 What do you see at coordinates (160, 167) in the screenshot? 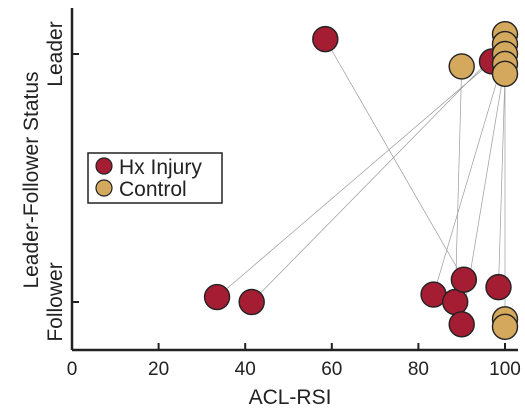
I see `legend-label-hx-injury: Hx Injury` at bounding box center [160, 167].